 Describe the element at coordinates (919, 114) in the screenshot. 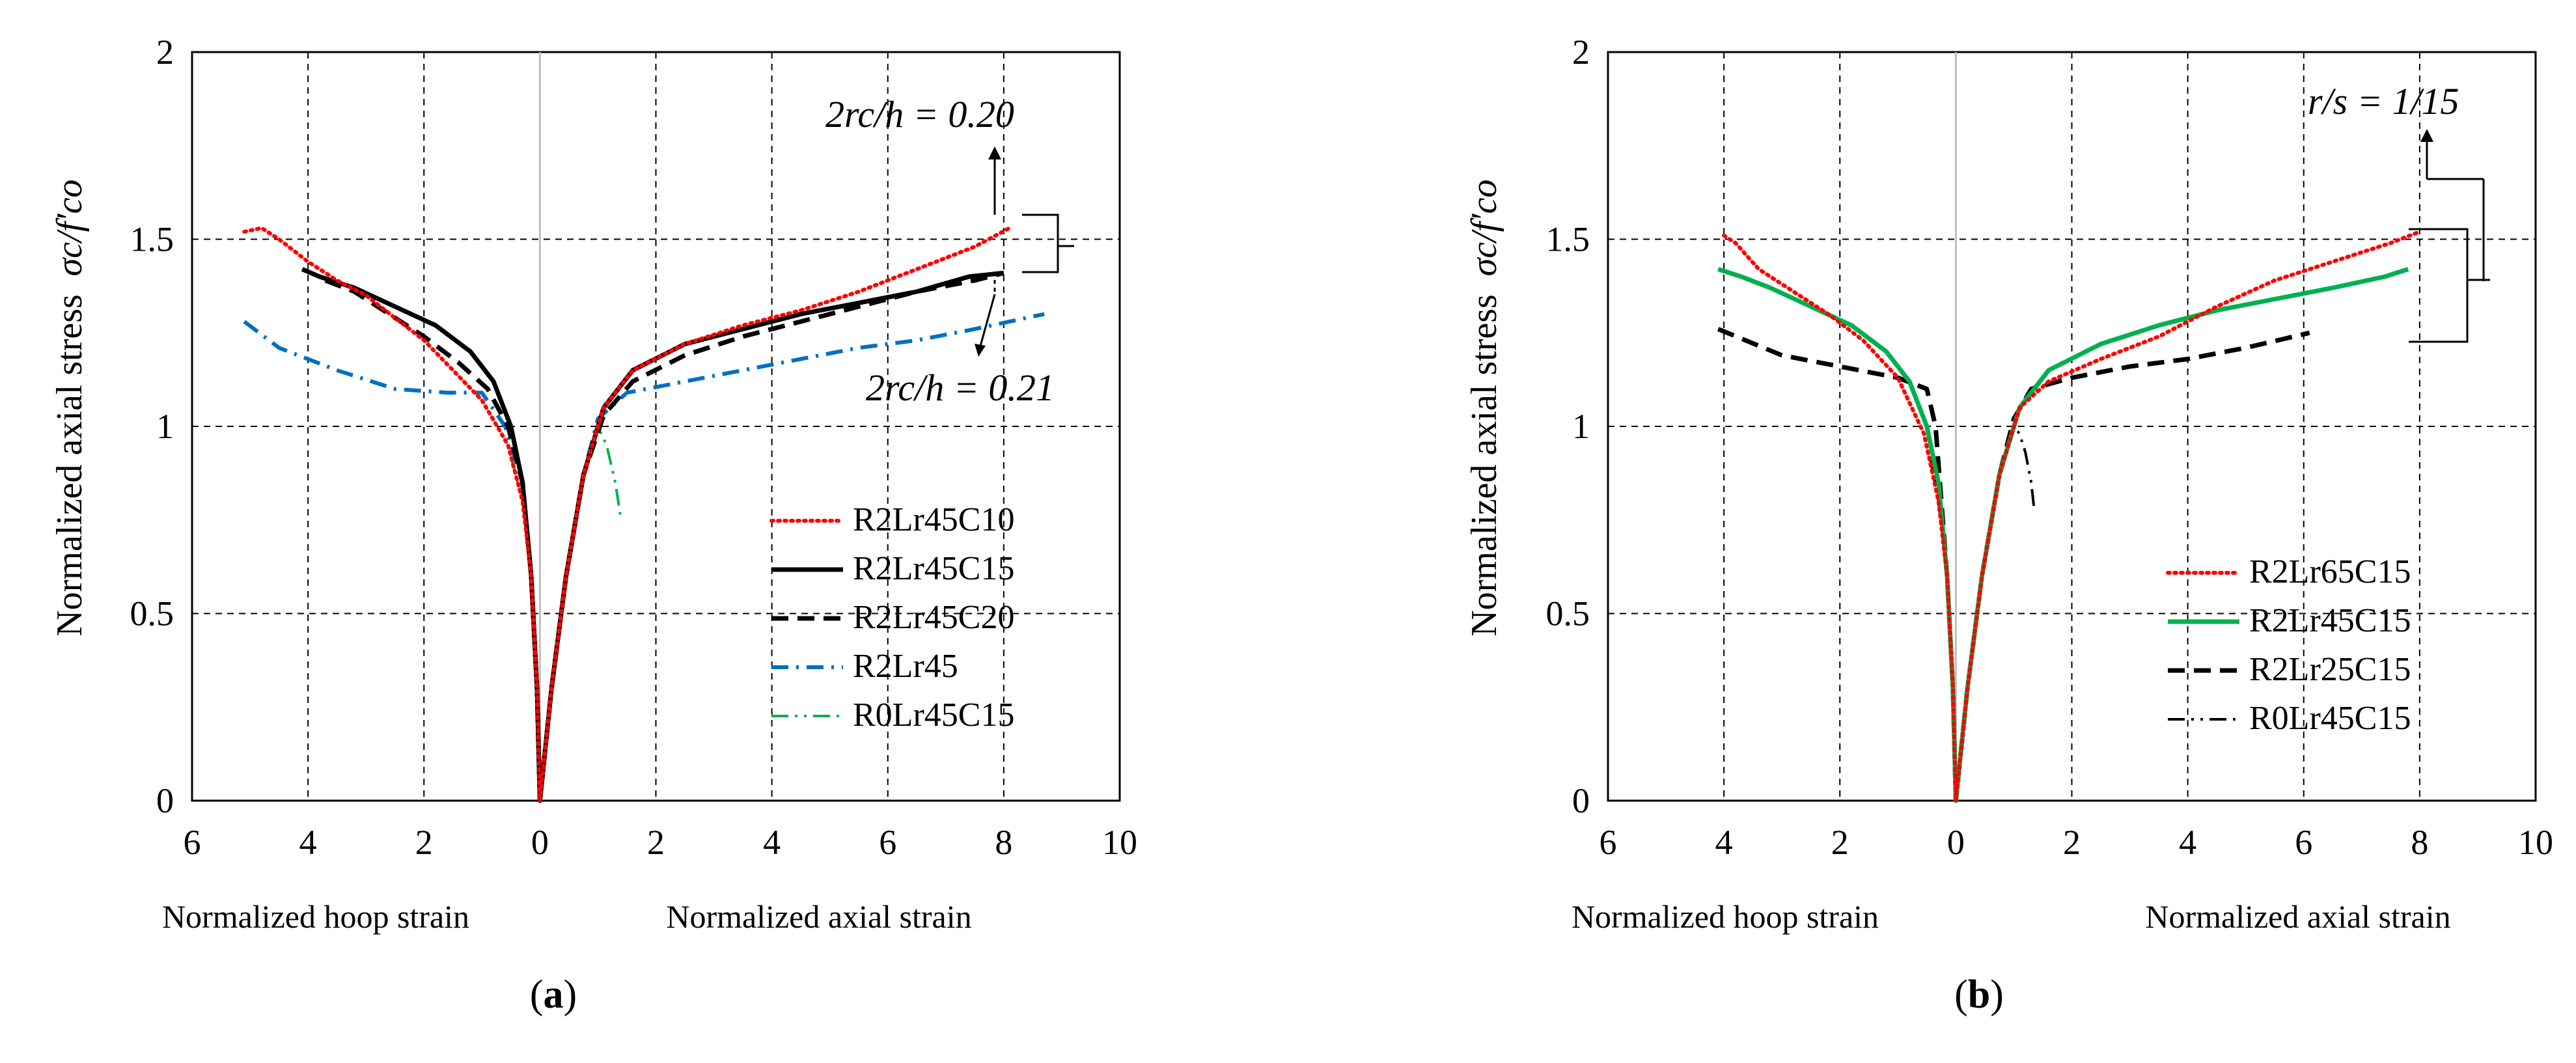

I see `annotation-top: 2rc/h = 0.20` at that location.